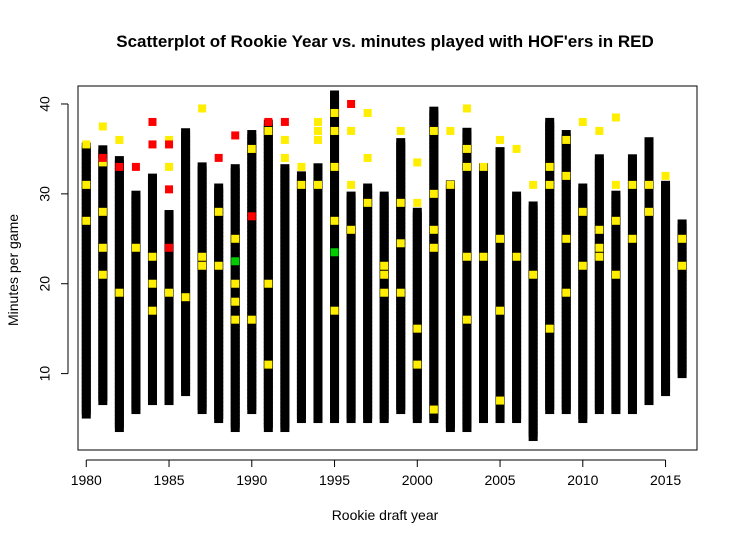  What do you see at coordinates (251, 480) in the screenshot?
I see `x-tick-label: 1990` at bounding box center [251, 480].